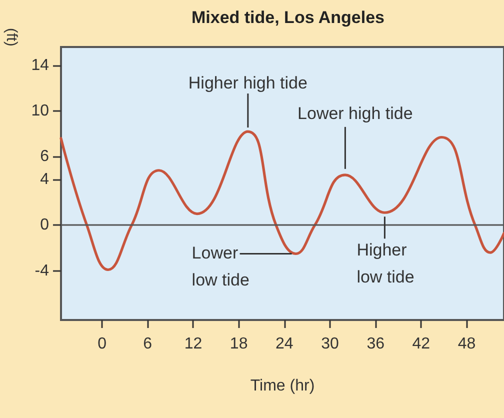 Image resolution: width=504 pixels, height=418 pixels. I want to click on annotation: Lower high tide, so click(355, 113).